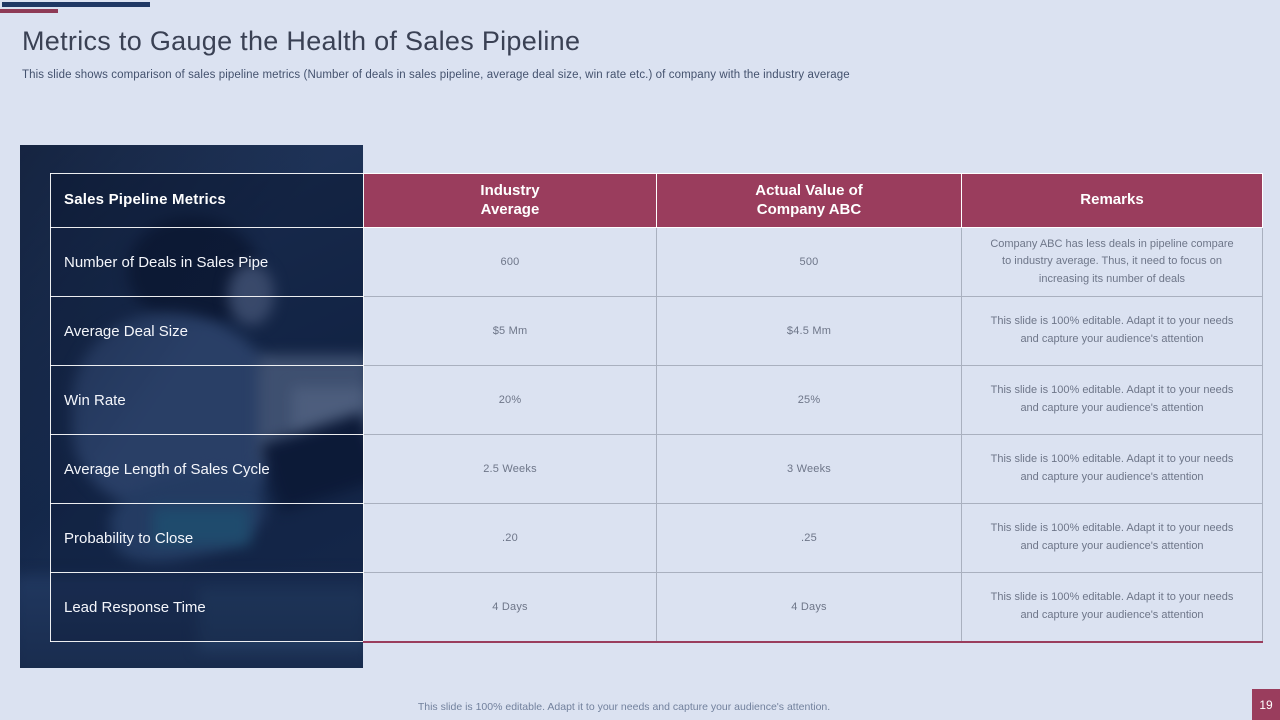 The height and width of the screenshot is (720, 1280). What do you see at coordinates (510, 262) in the screenshot?
I see `industry-average-cell: 600` at bounding box center [510, 262].